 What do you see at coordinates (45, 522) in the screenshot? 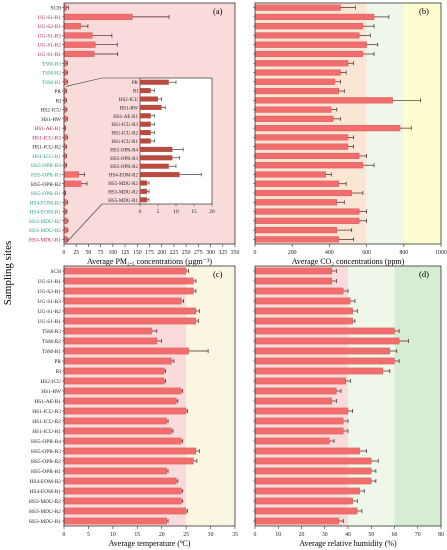
I see `y-tick-label: HS3-MDU-R1` at bounding box center [45, 522].